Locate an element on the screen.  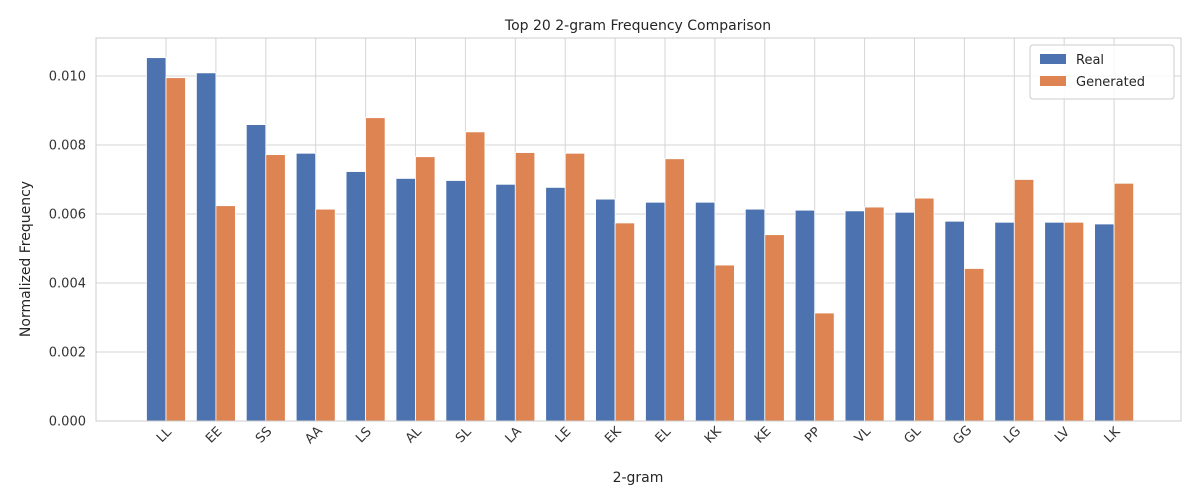
bar-real-ke is located at coordinates (755, 315).